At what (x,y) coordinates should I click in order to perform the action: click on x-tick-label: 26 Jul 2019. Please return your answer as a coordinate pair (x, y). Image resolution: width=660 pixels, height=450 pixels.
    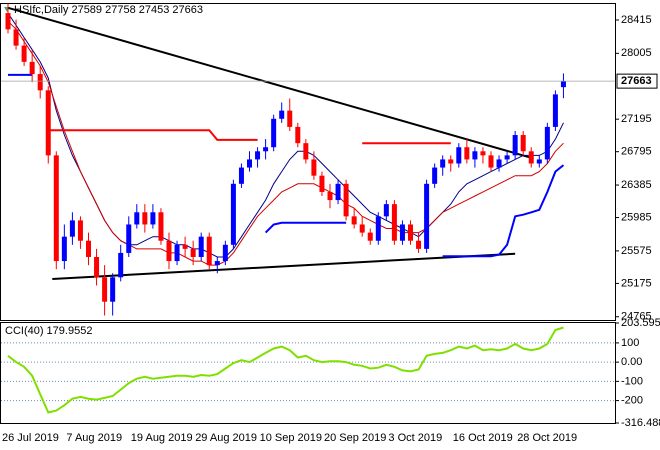
    Looking at the image, I should click on (30, 438).